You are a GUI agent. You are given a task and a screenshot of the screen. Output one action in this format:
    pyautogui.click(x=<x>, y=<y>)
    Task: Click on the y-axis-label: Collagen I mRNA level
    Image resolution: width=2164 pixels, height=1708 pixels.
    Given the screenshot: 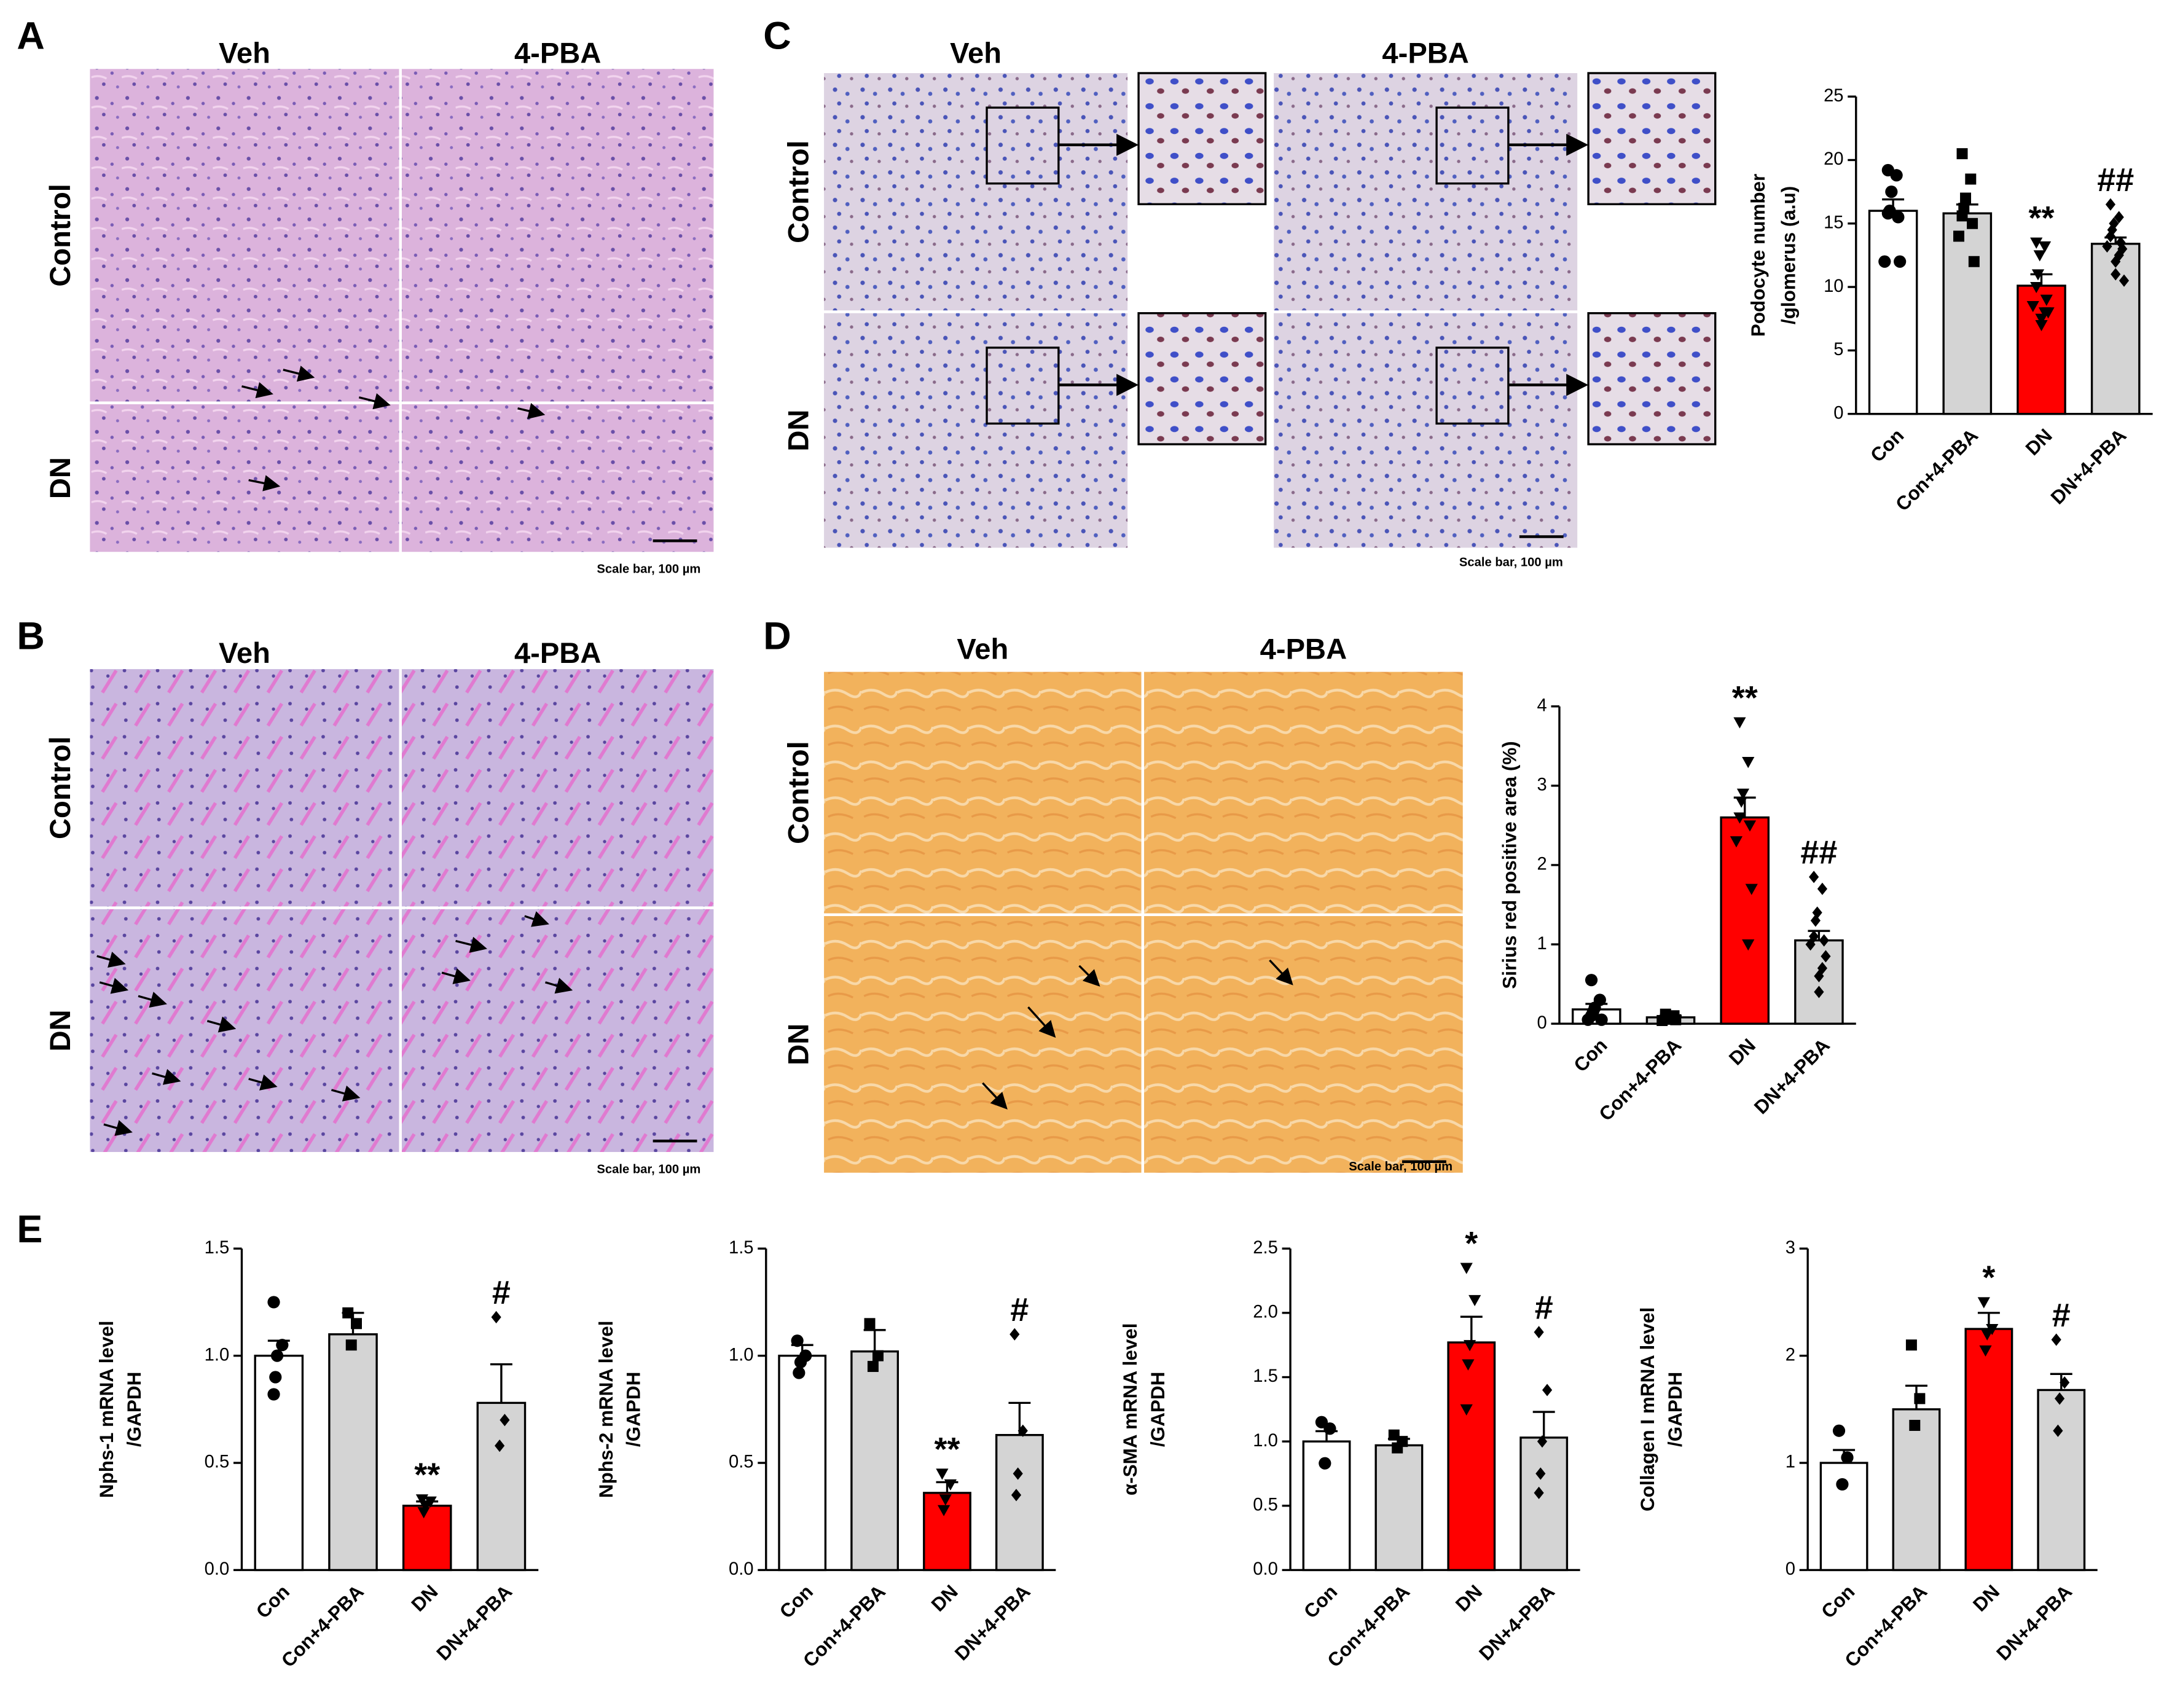 What is the action you would take?
    pyautogui.click(x=1648, y=1409)
    